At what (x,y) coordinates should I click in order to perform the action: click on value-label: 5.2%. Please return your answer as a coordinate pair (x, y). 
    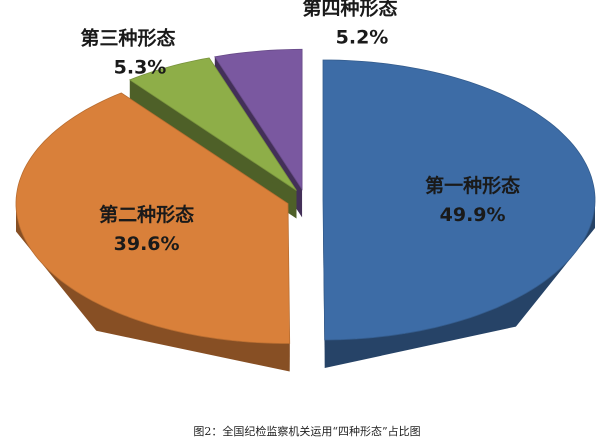
    Looking at the image, I should click on (362, 38).